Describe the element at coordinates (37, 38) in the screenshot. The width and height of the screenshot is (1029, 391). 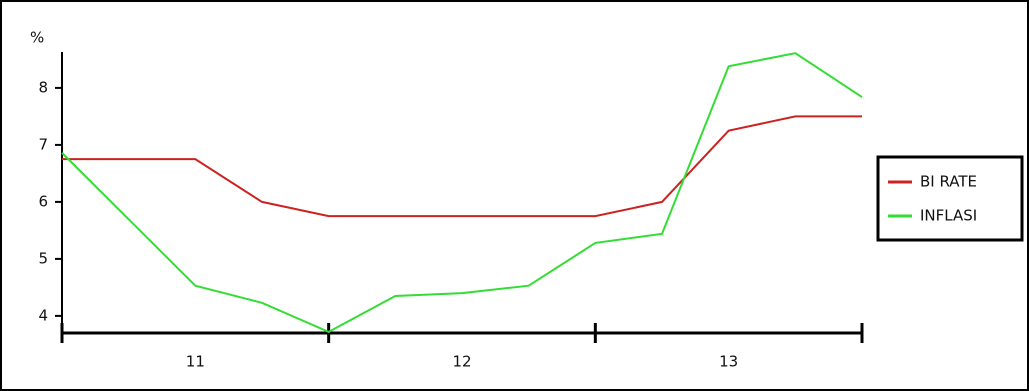
I see `y-axis-label: %` at that location.